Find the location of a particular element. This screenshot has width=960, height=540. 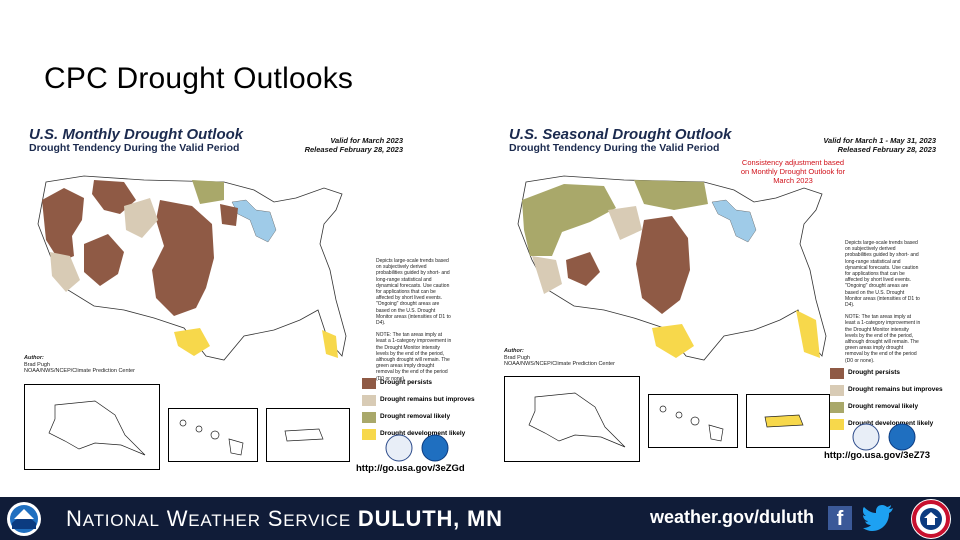

monthly-dev-fl is located at coordinates (330, 344).